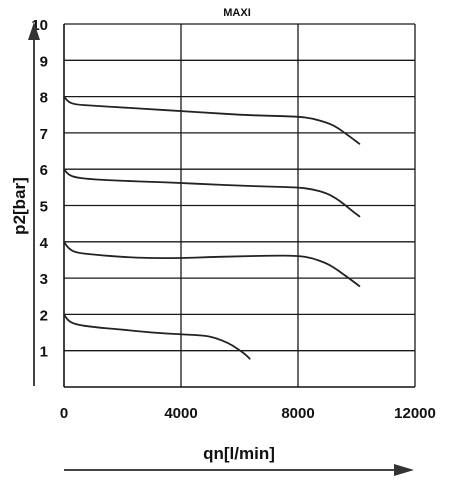 The width and height of the screenshot is (450, 481). I want to click on y-tick-label: 2, so click(44, 315).